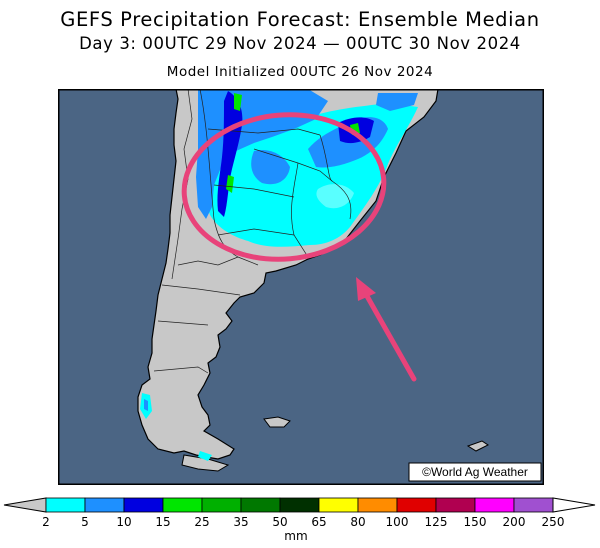  Describe the element at coordinates (436, 522) in the screenshot. I see `colorbar-tick-label: 125` at that location.